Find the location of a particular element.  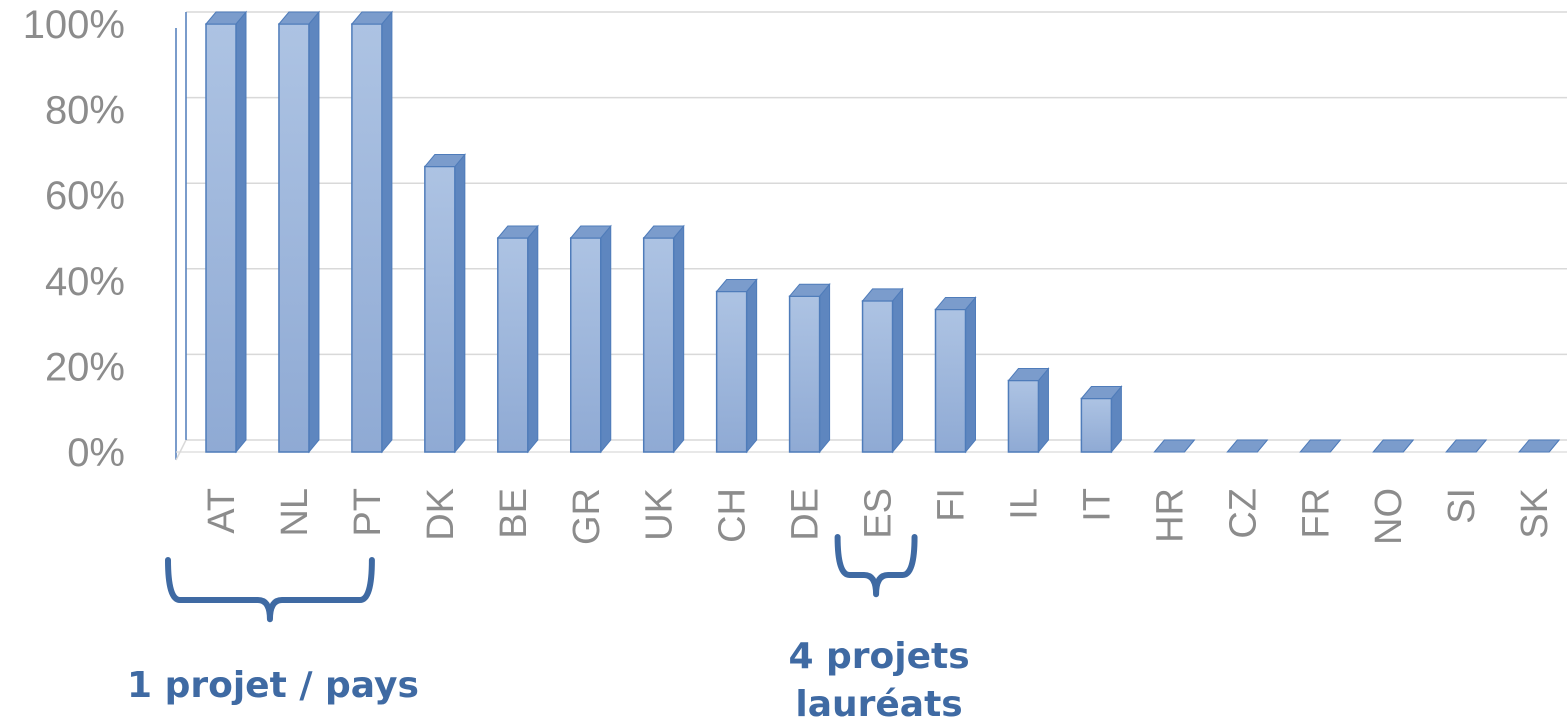

x-tick-label: BE is located at coordinates (514, 513).